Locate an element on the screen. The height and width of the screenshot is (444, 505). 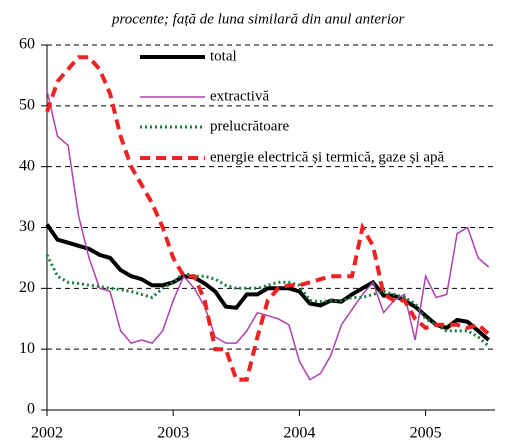
y-tick-label: 40 is located at coordinates (27, 165).